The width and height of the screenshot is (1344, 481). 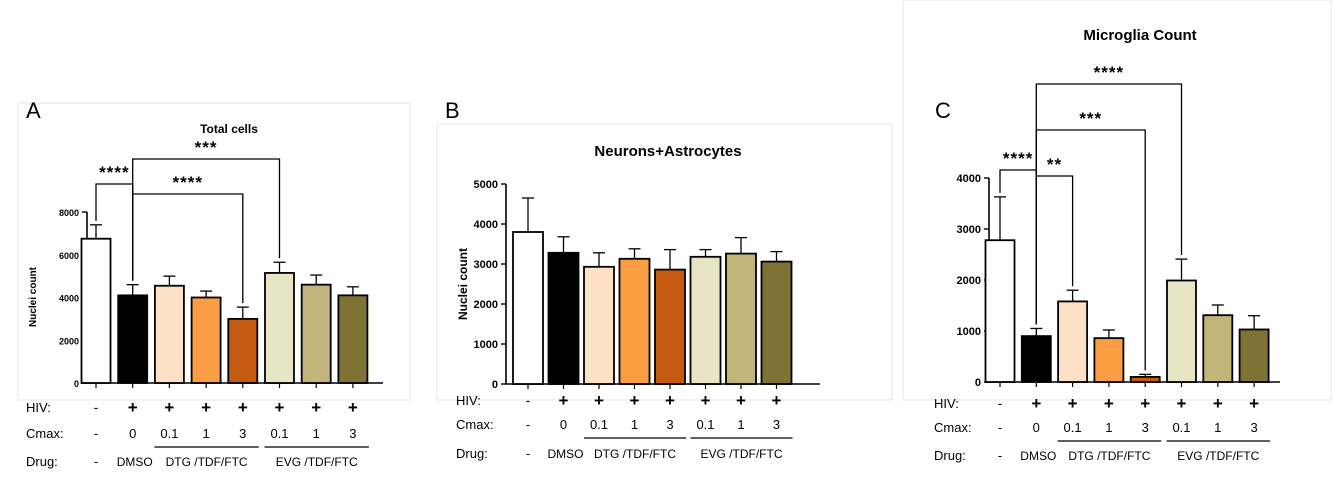 What do you see at coordinates (452, 110) in the screenshot?
I see `panel-letter: B` at bounding box center [452, 110].